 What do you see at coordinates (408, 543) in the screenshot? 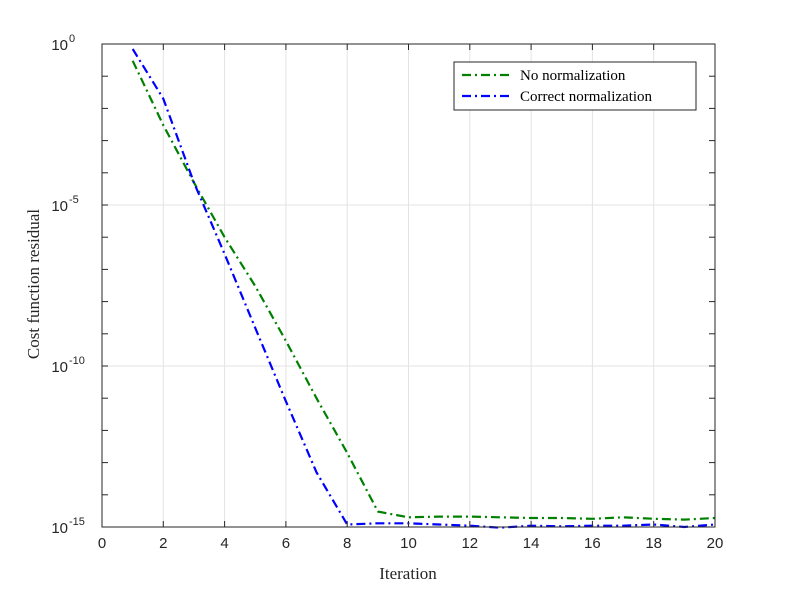
I see `x-tick-label: 10` at bounding box center [408, 543].